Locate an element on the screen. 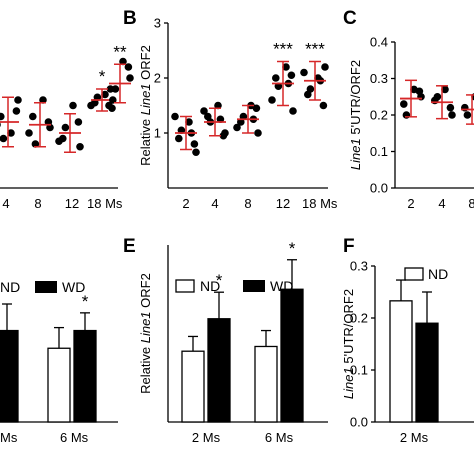  panel-f: F Line1 5'UTR/ORF2 0.0 0.1 0.2 0.3 ND 2 Ms is located at coordinates (407, 340).